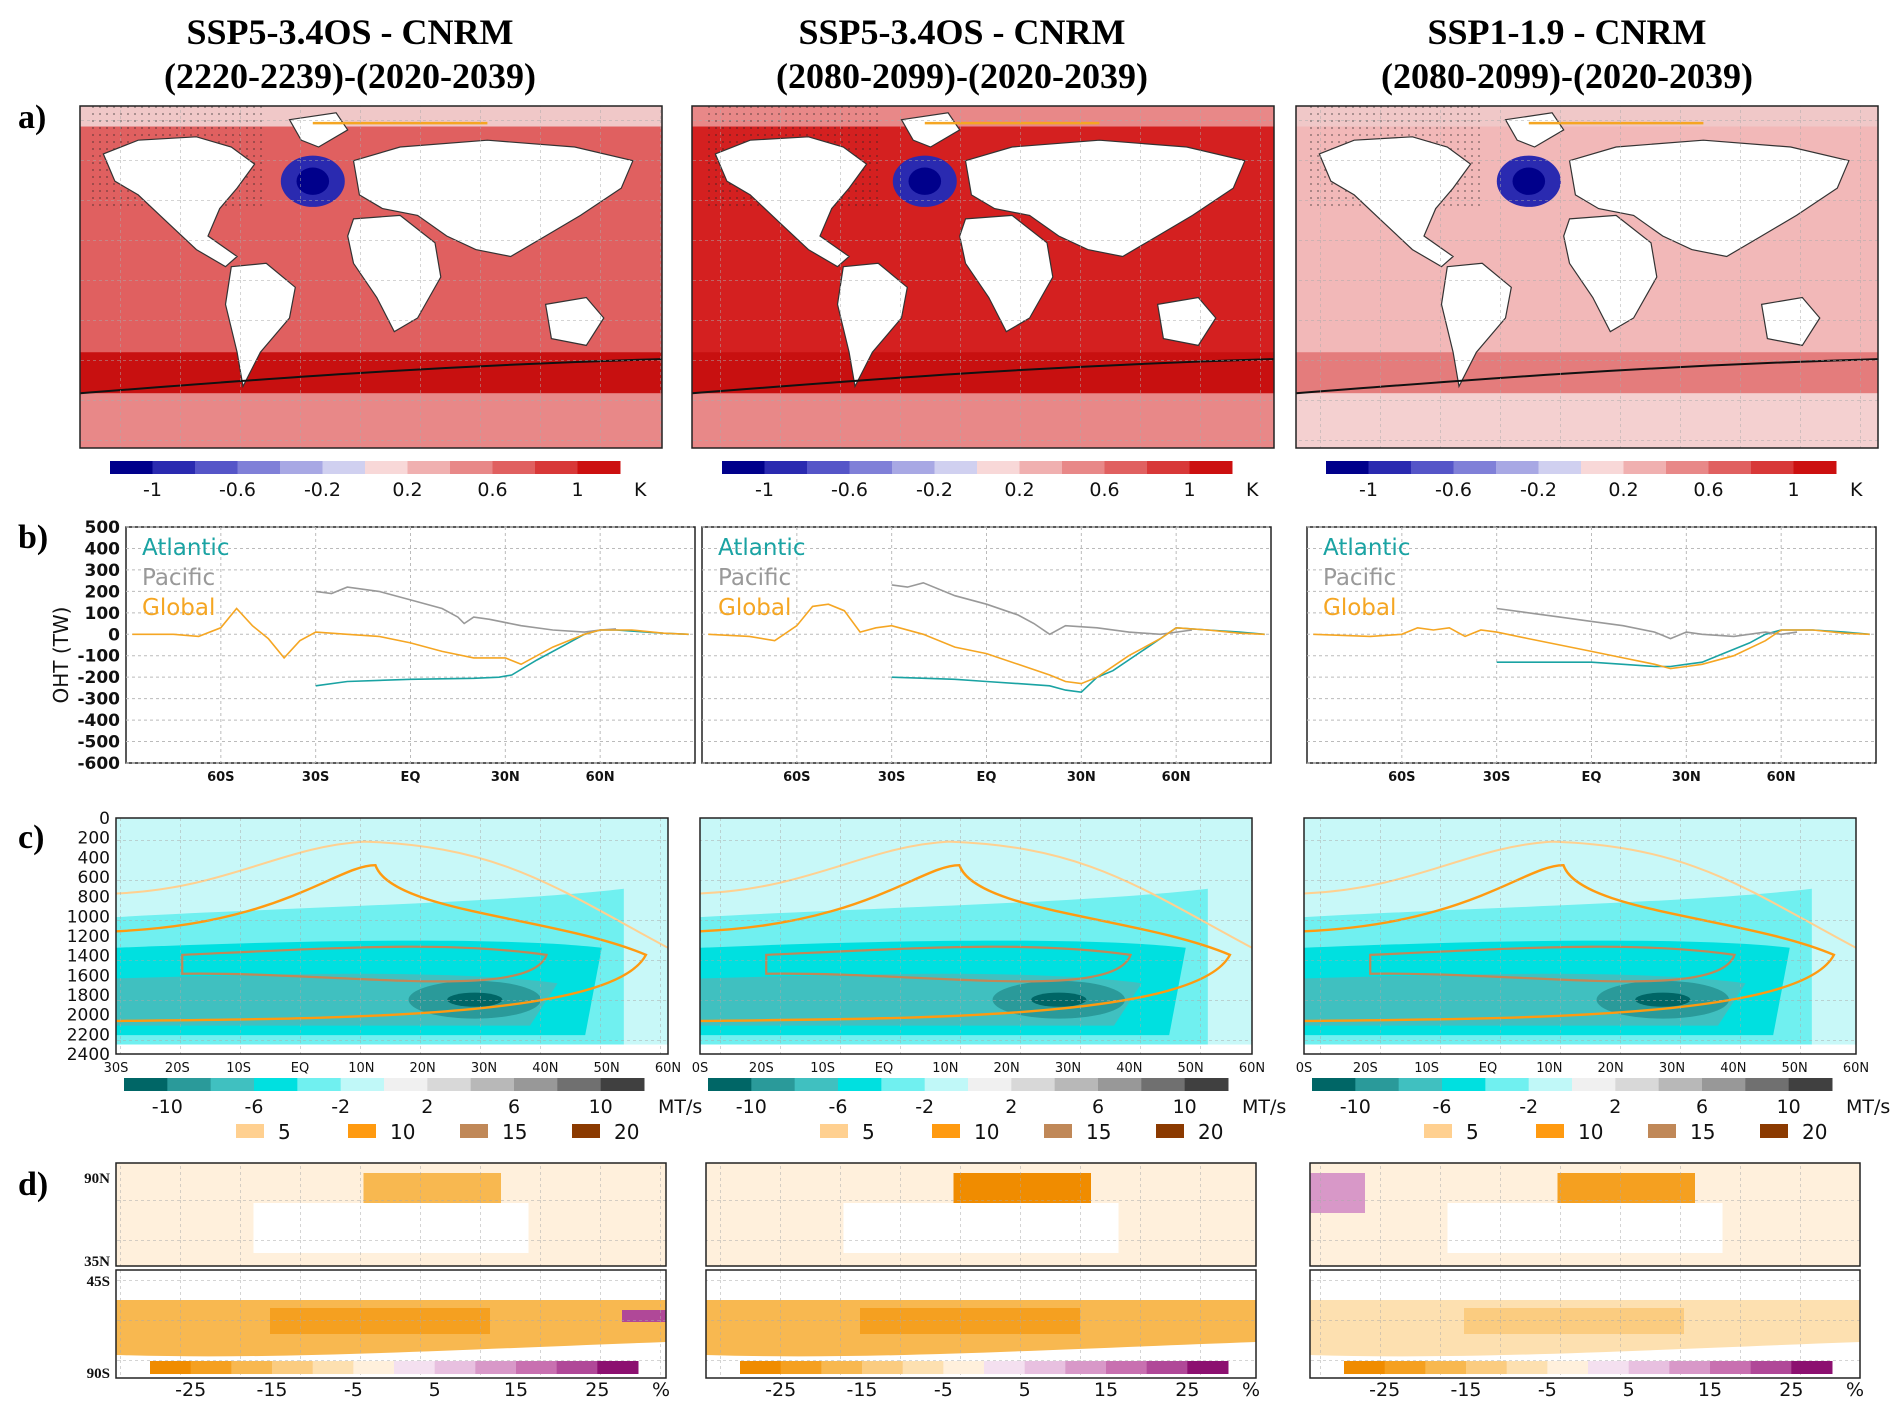  I want to click on column-title-3-line2: (2080-2099)-(2020-2039), so click(1567, 76).